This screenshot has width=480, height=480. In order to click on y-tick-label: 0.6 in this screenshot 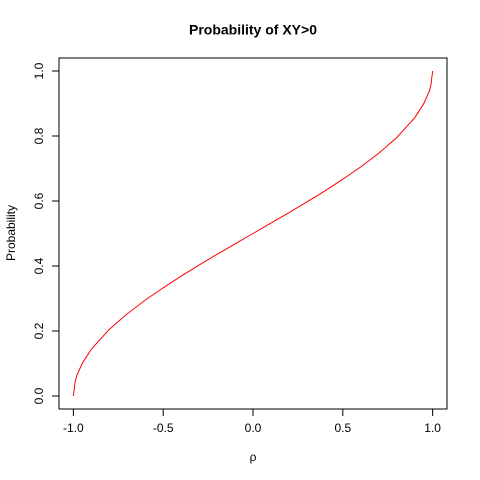, I will do `click(39, 200)`.